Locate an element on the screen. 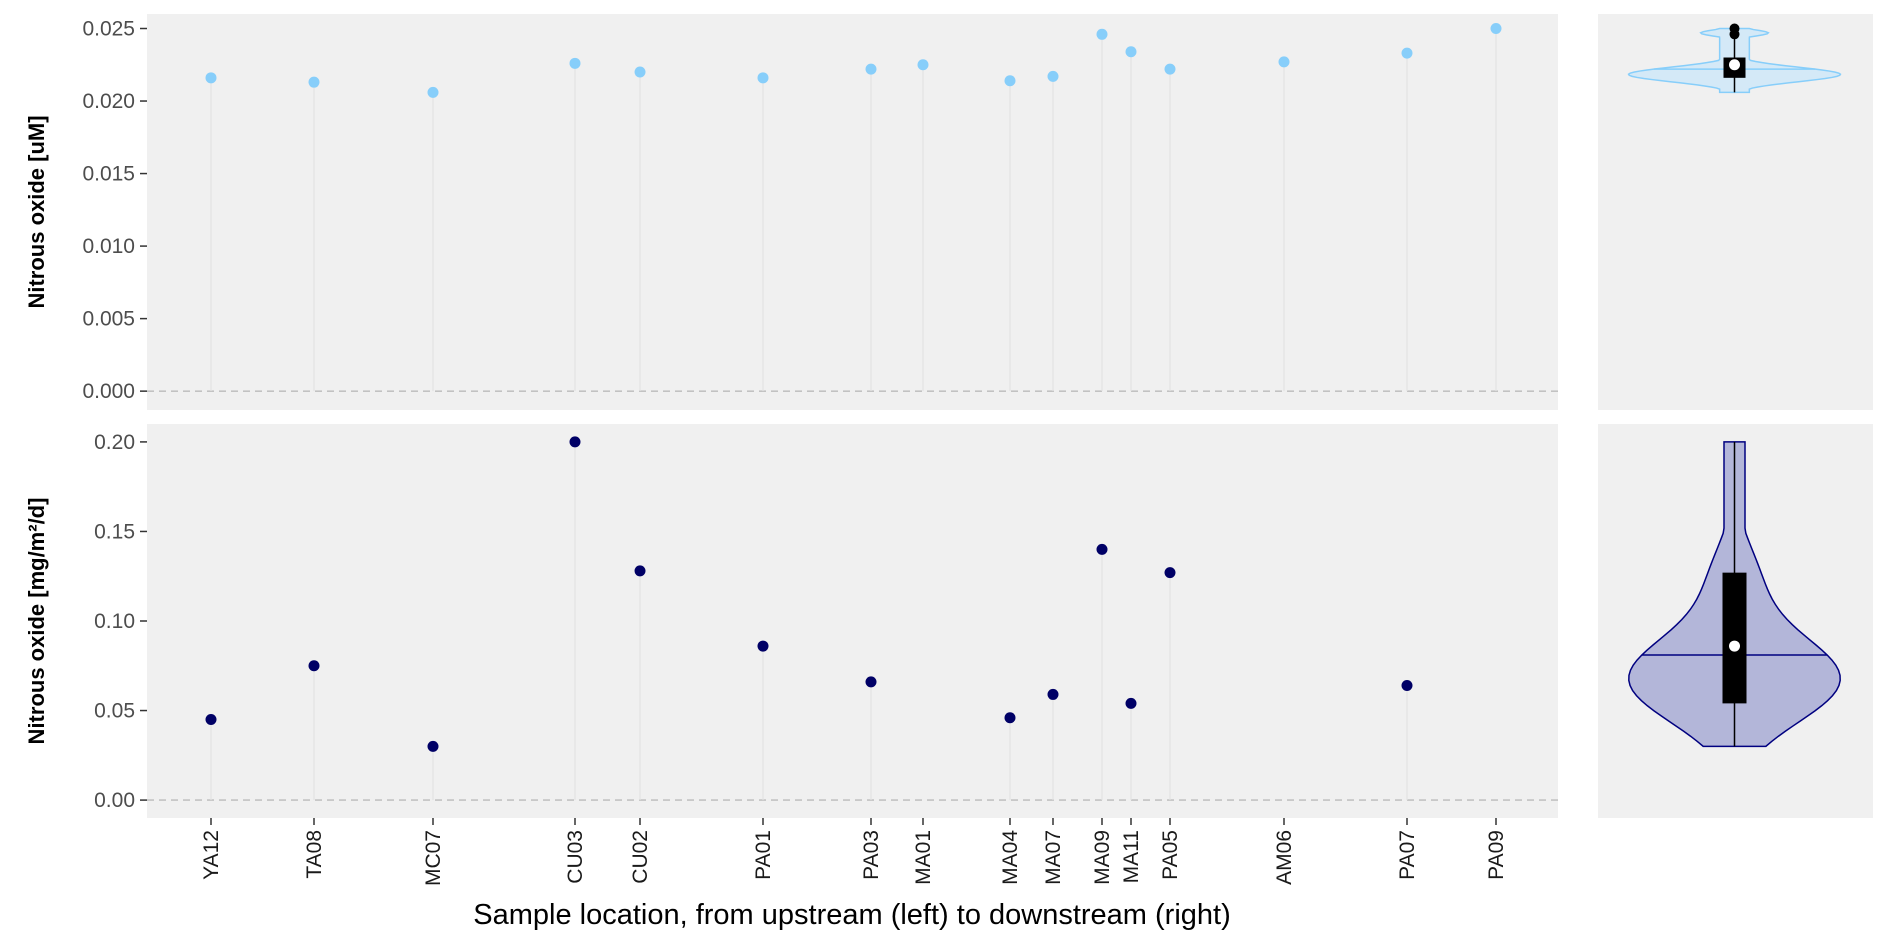 This screenshot has height=944, width=1889. concentration-point-MA11 is located at coordinates (1131, 52).